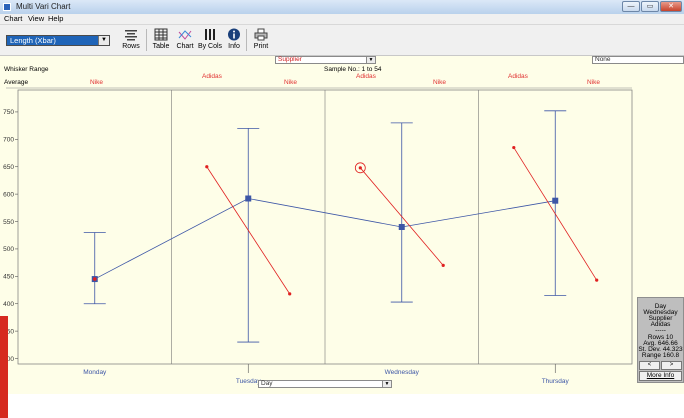 The image size is (684, 418). Describe the element at coordinates (4, 367) in the screenshot. I see `window-edge-strip` at that location.